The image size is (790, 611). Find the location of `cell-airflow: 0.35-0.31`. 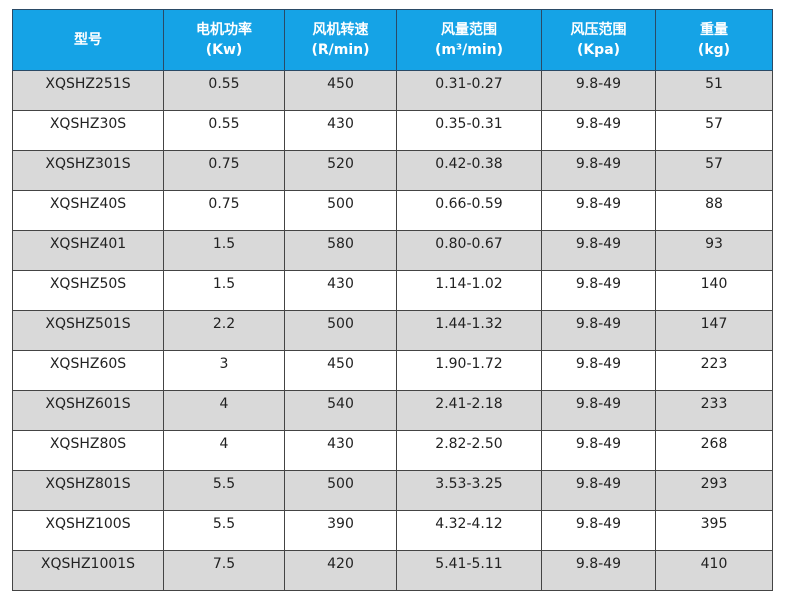

cell-airflow: 0.35-0.31 is located at coordinates (469, 130).